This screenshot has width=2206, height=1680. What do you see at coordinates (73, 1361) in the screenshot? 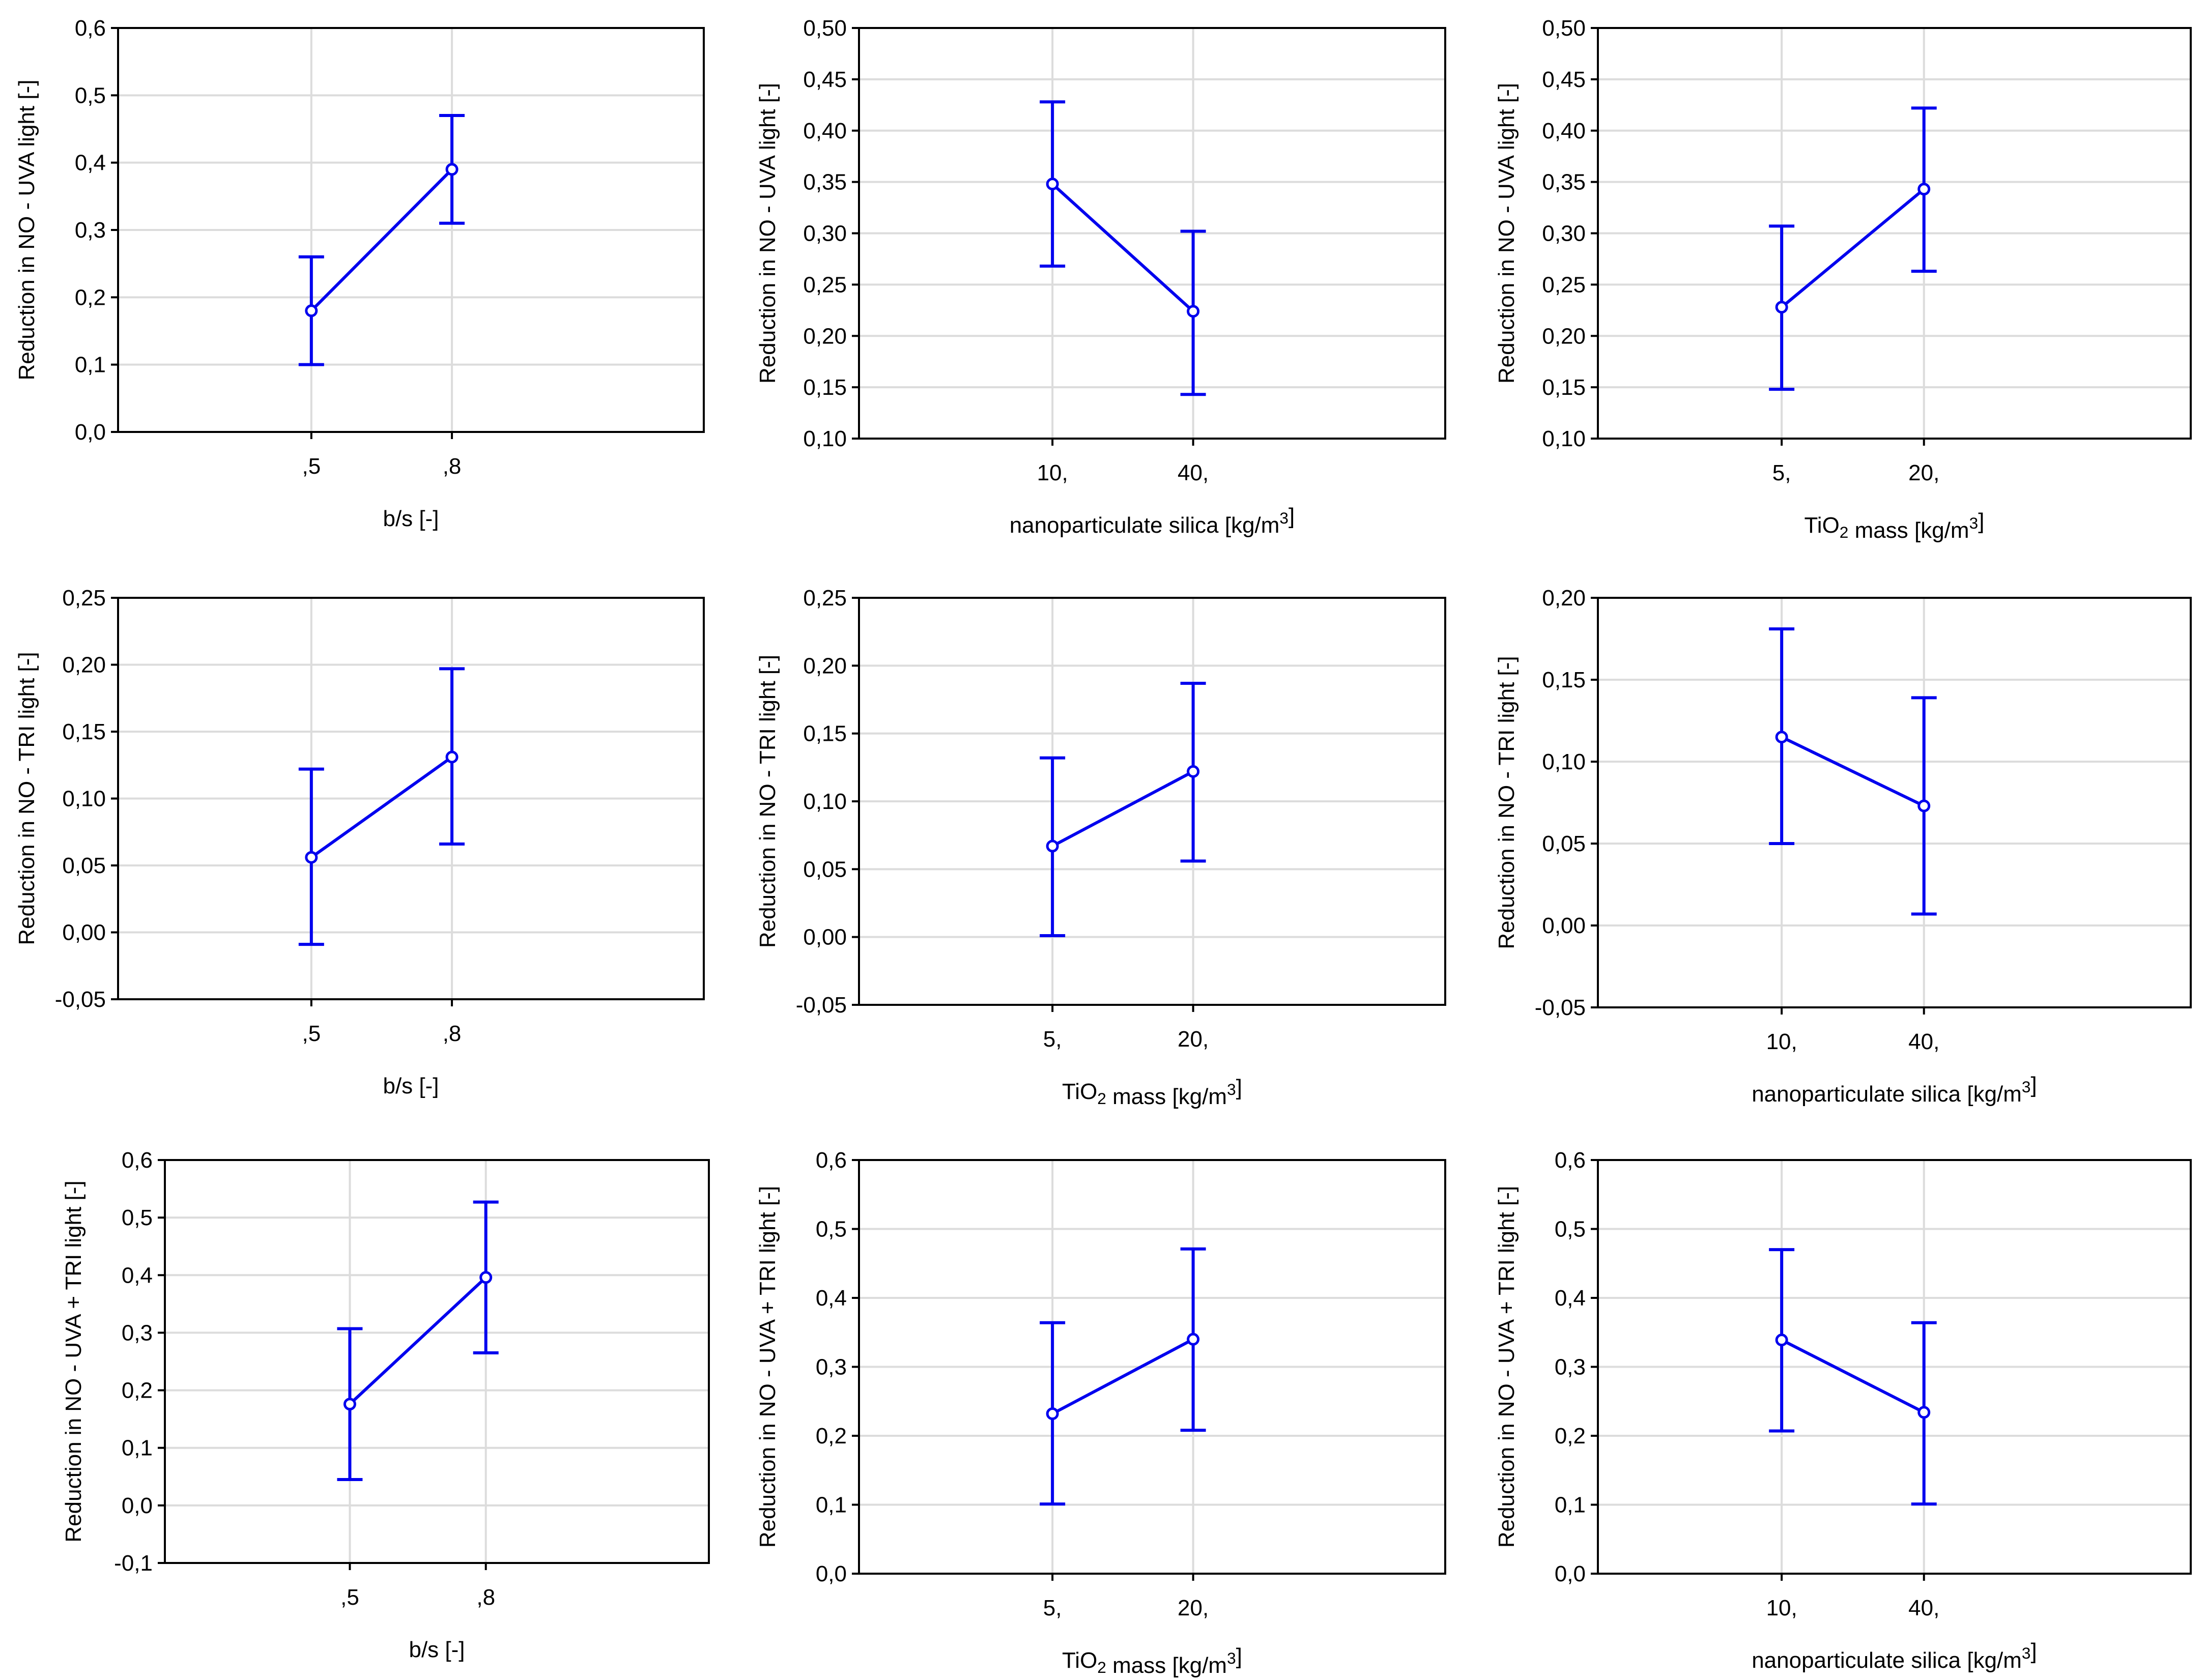
I see `y-axis-title: Reduction in NO - UVA + TRI light [-]` at bounding box center [73, 1361].